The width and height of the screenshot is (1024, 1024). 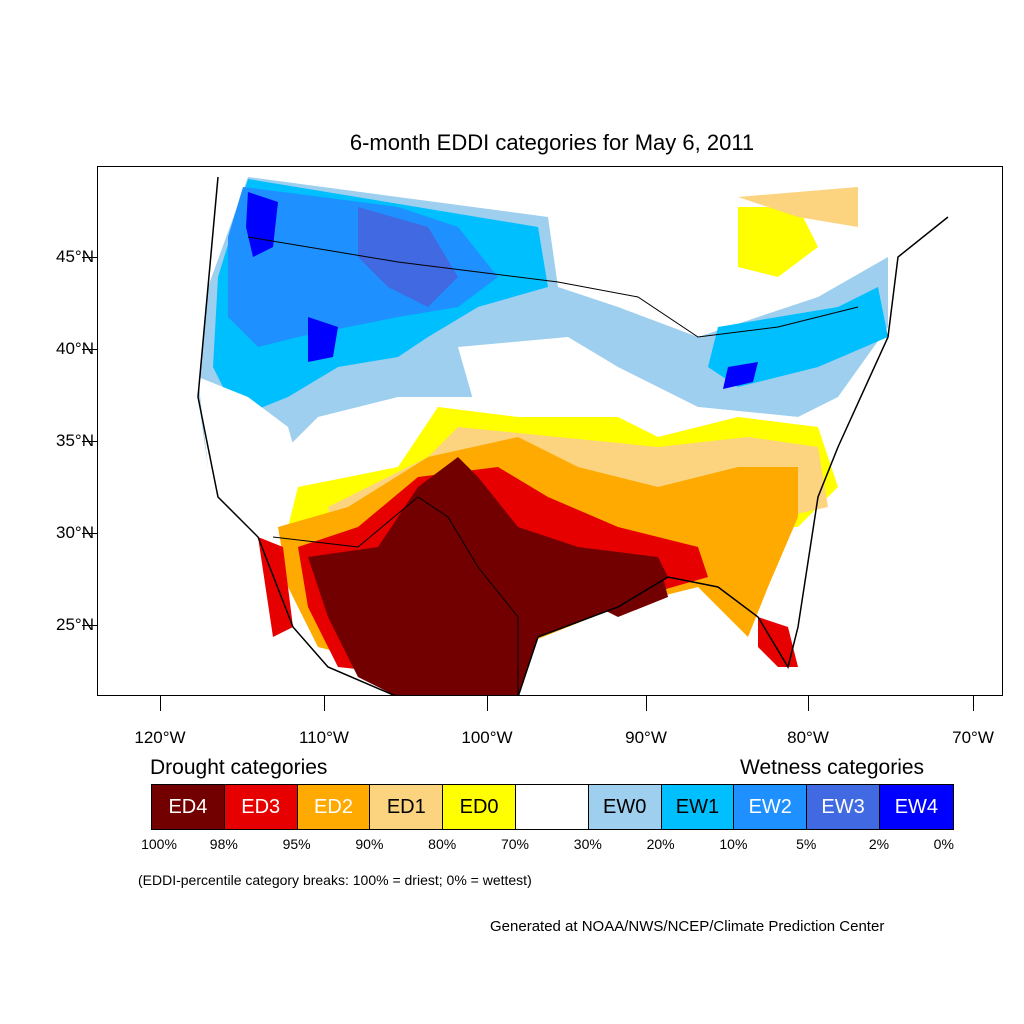 What do you see at coordinates (806, 844) in the screenshot?
I see `percentile-label: 5%` at bounding box center [806, 844].